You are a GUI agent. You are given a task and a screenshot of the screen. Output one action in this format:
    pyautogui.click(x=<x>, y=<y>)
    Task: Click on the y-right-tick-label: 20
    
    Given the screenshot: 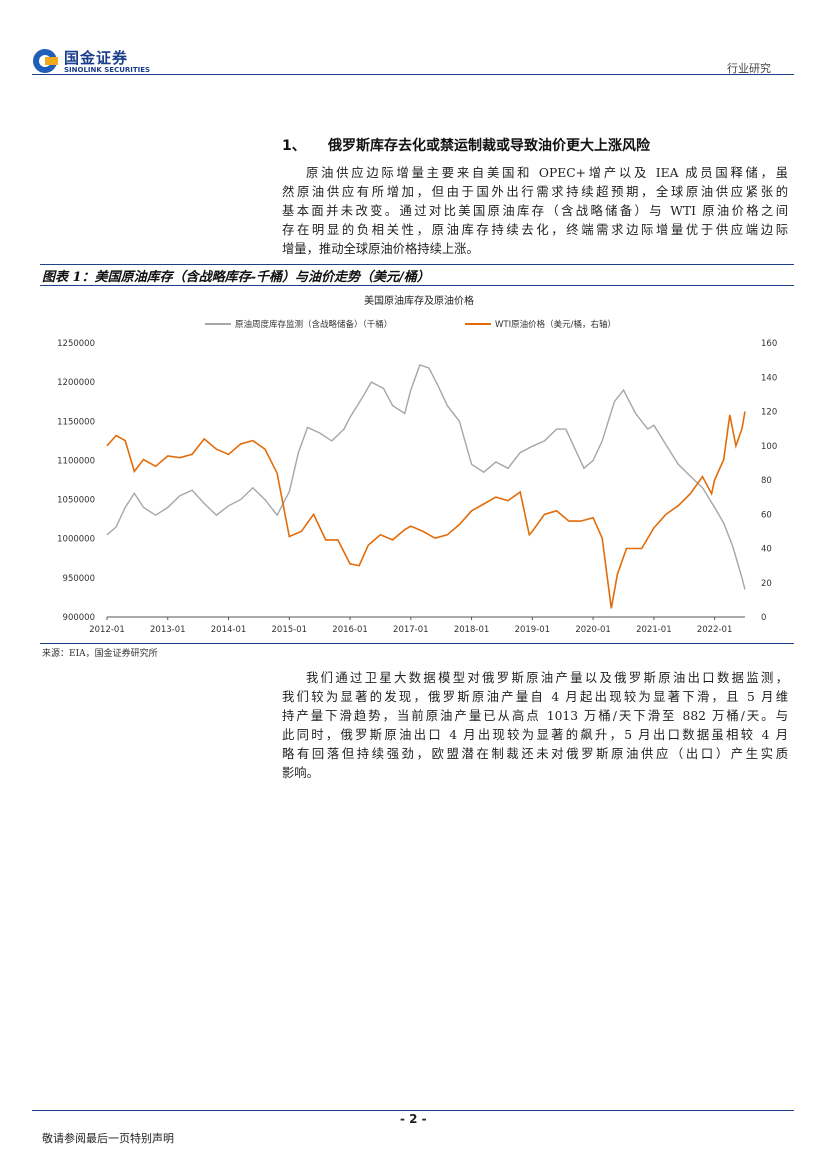 What is the action you would take?
    pyautogui.click(x=766, y=584)
    